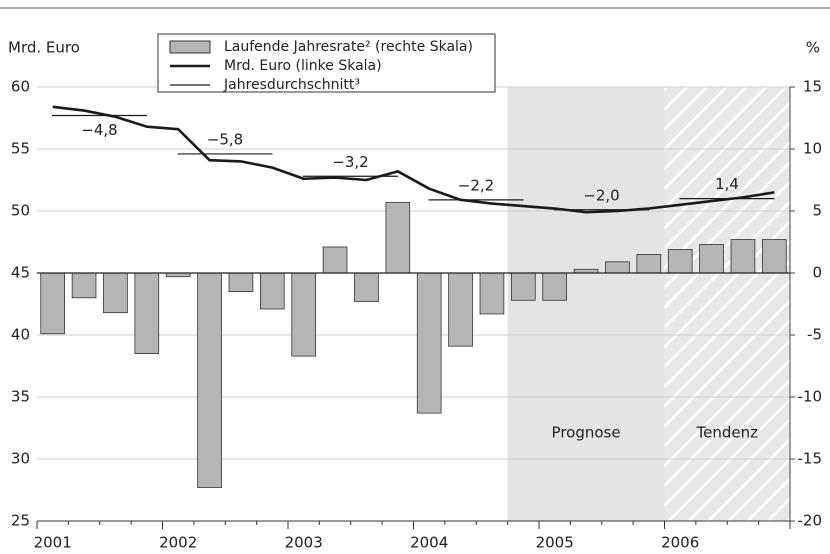 Image resolution: width=830 pixels, height=554 pixels. I want to click on y2-axis-label: %, so click(813, 48).